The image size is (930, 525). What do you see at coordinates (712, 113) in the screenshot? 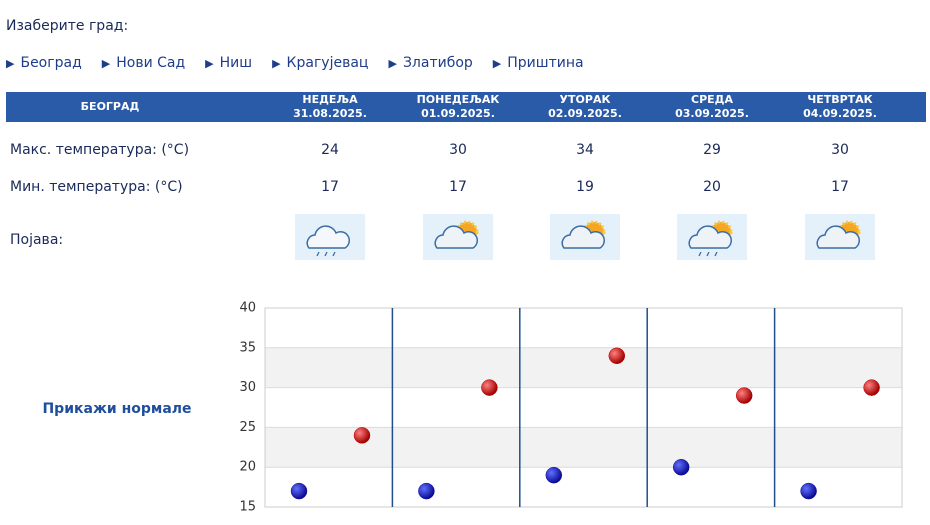
I see `day-date: 03.09.2025.` at bounding box center [712, 113].